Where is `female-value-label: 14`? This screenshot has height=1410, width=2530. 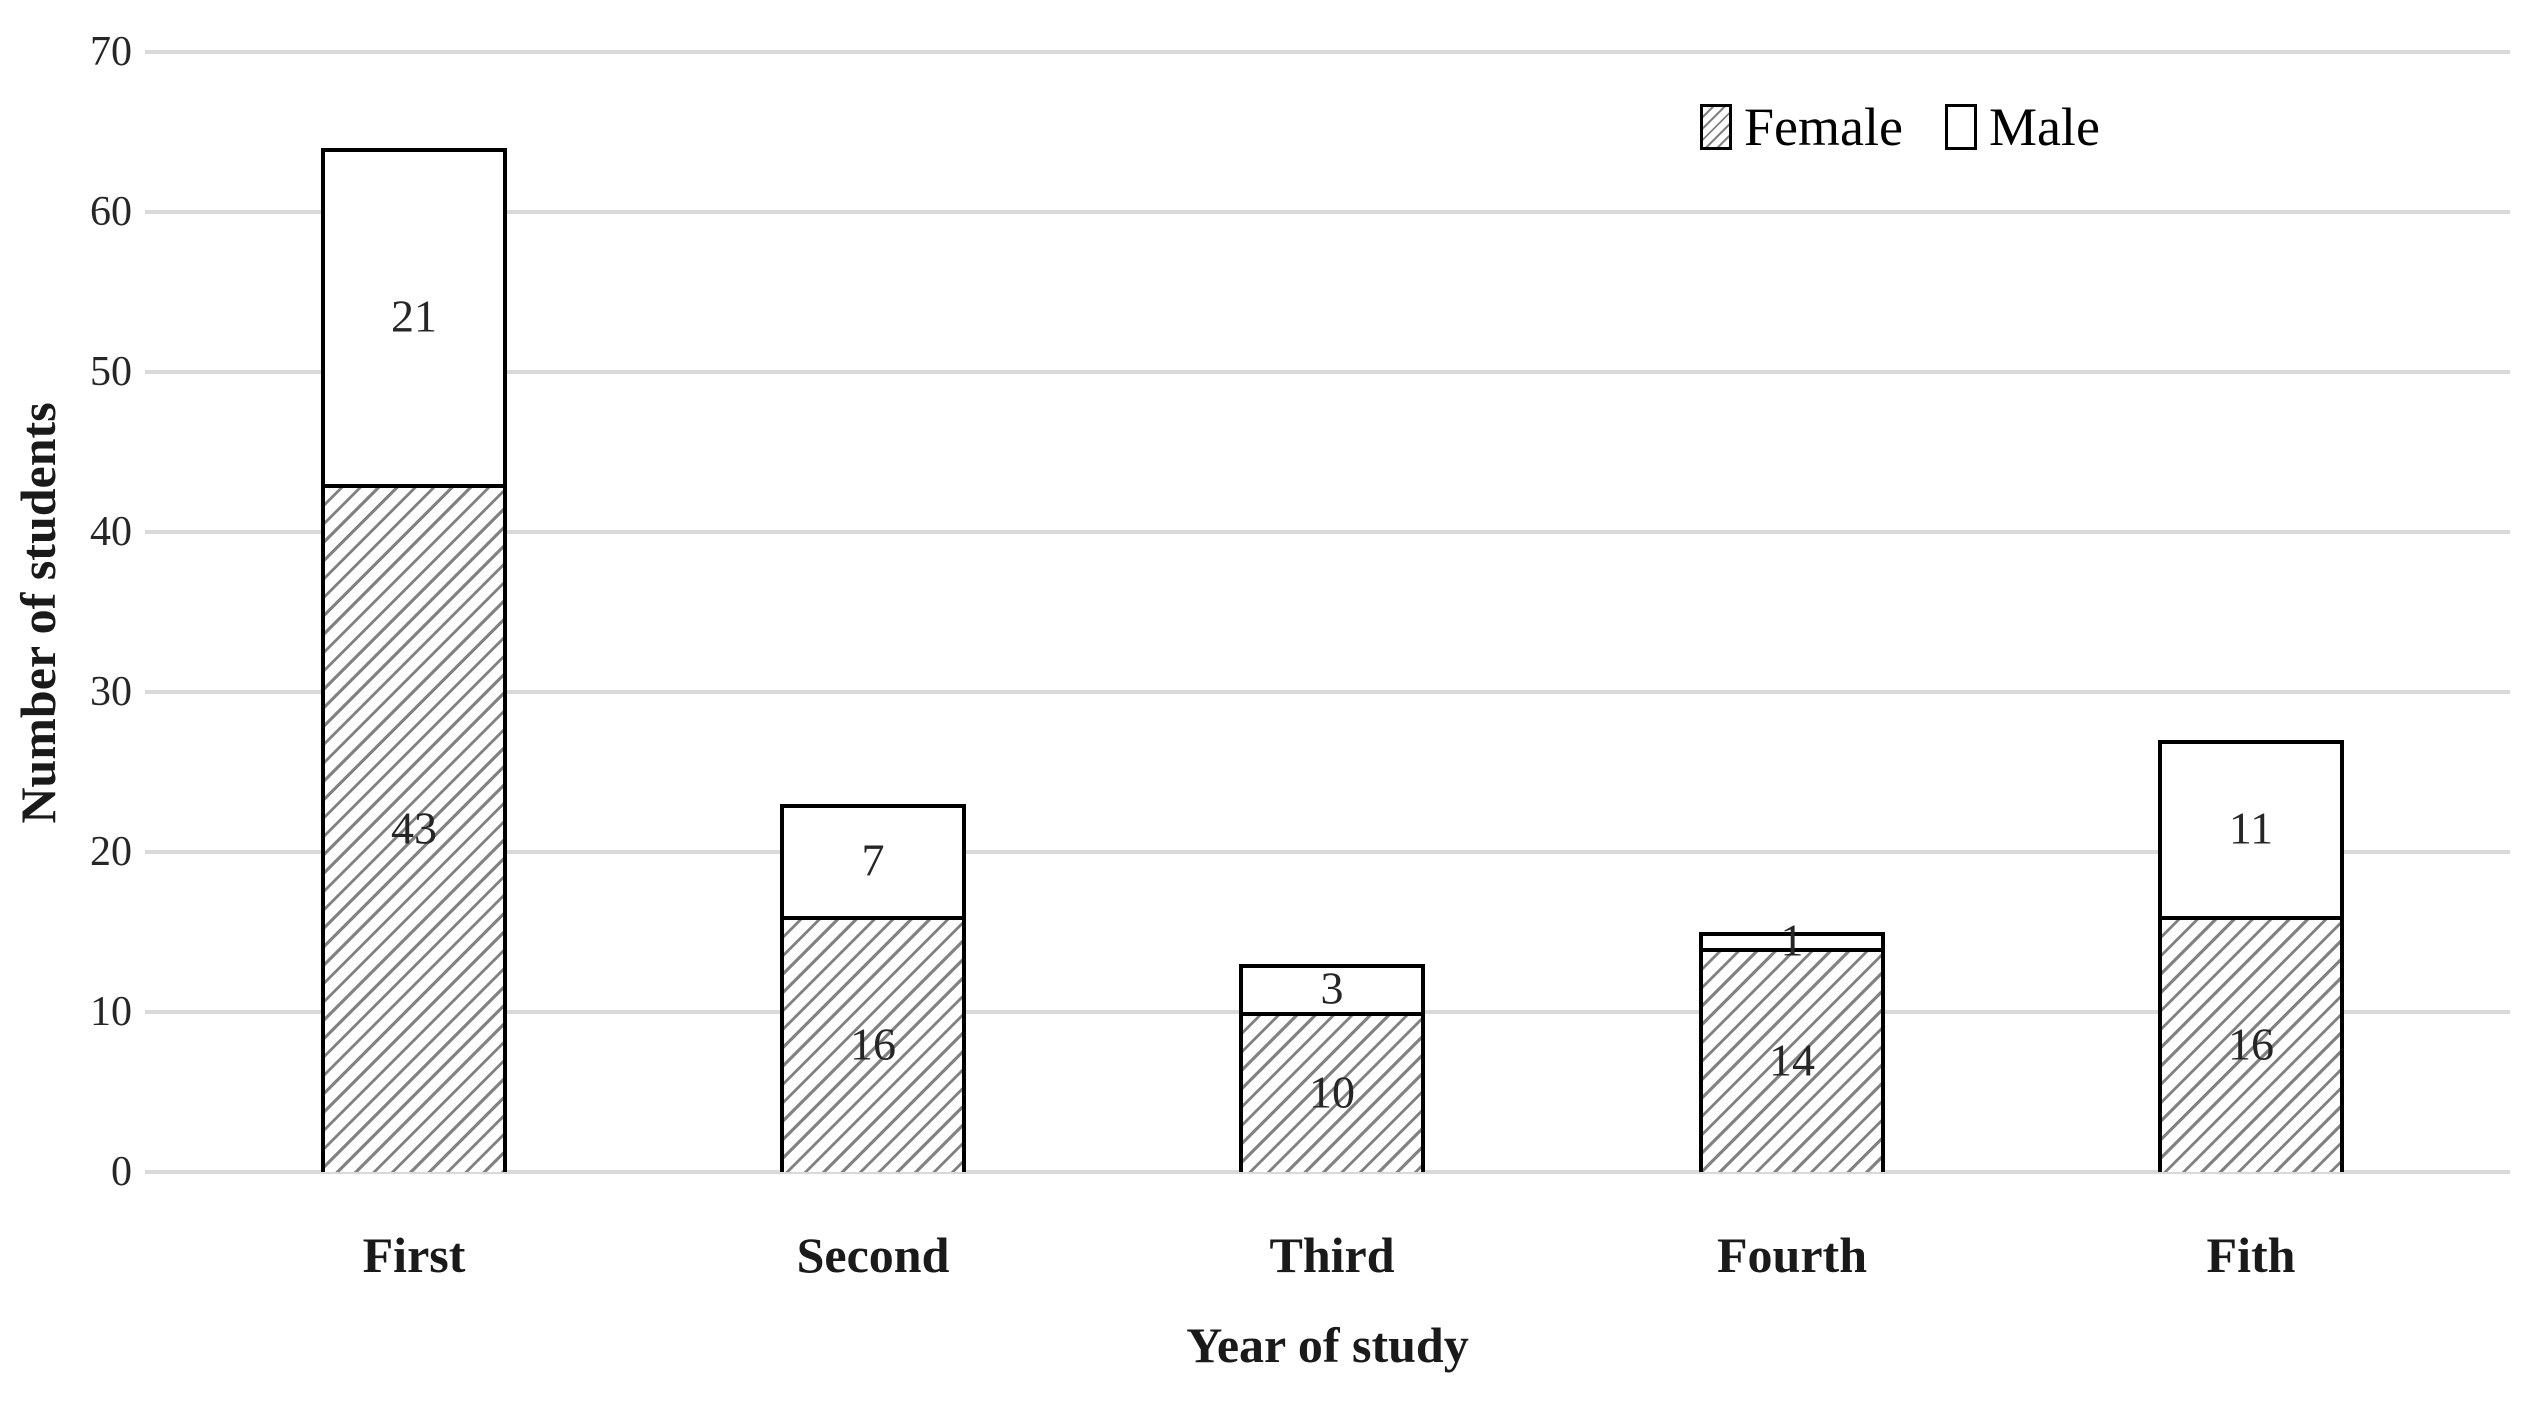 female-value-label: 14 is located at coordinates (1792, 1060).